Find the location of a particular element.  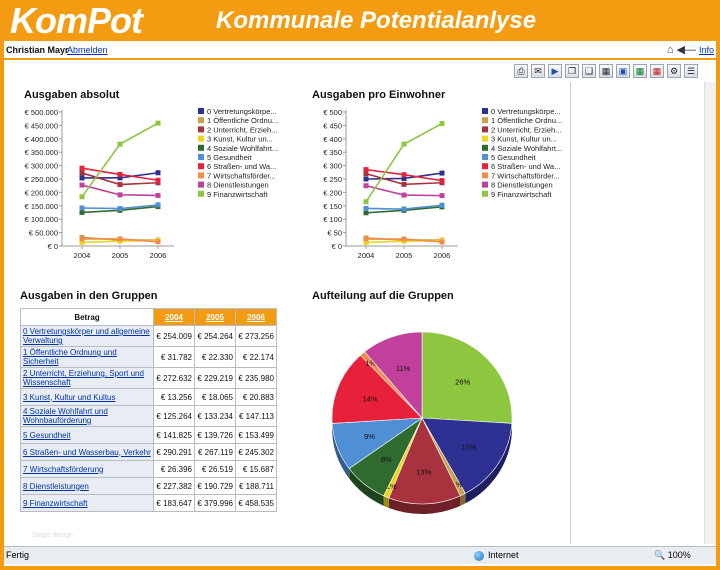

pie-chart-title: Aufteilung auf die Gruppen is located at coordinates (383, 296).